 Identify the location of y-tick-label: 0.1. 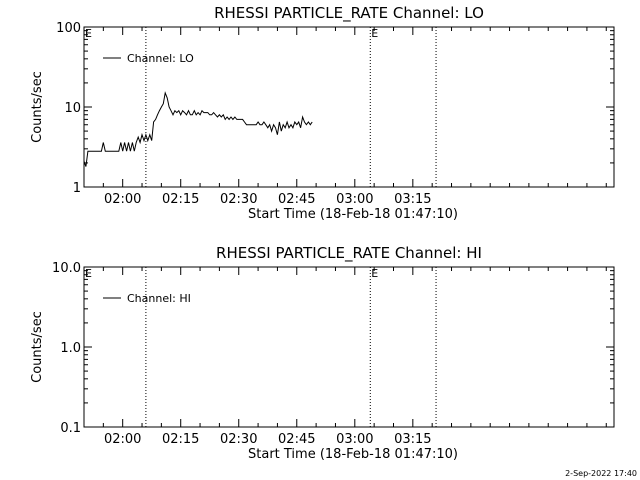
(70, 428).